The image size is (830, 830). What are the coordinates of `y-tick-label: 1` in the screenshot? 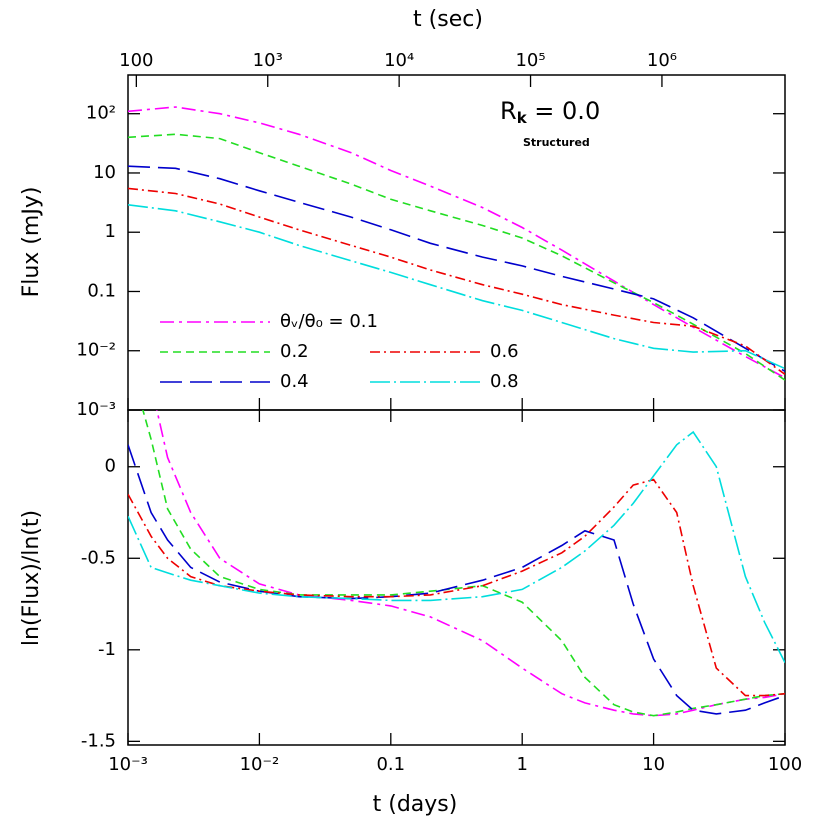 It's located at (110, 231).